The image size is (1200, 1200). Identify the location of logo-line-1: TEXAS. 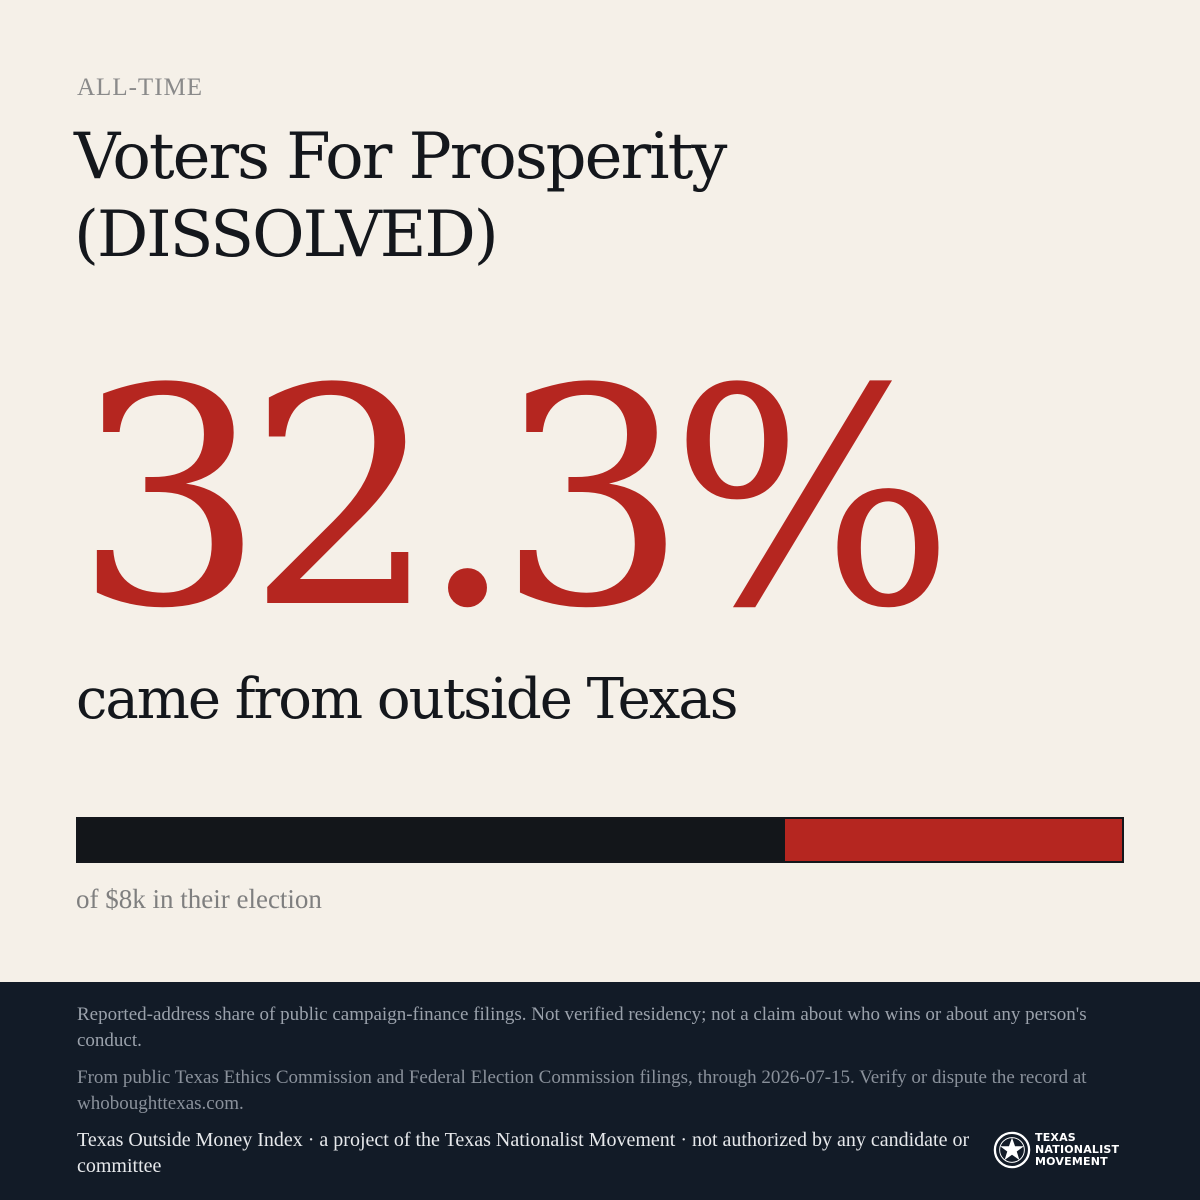
(1055, 1137).